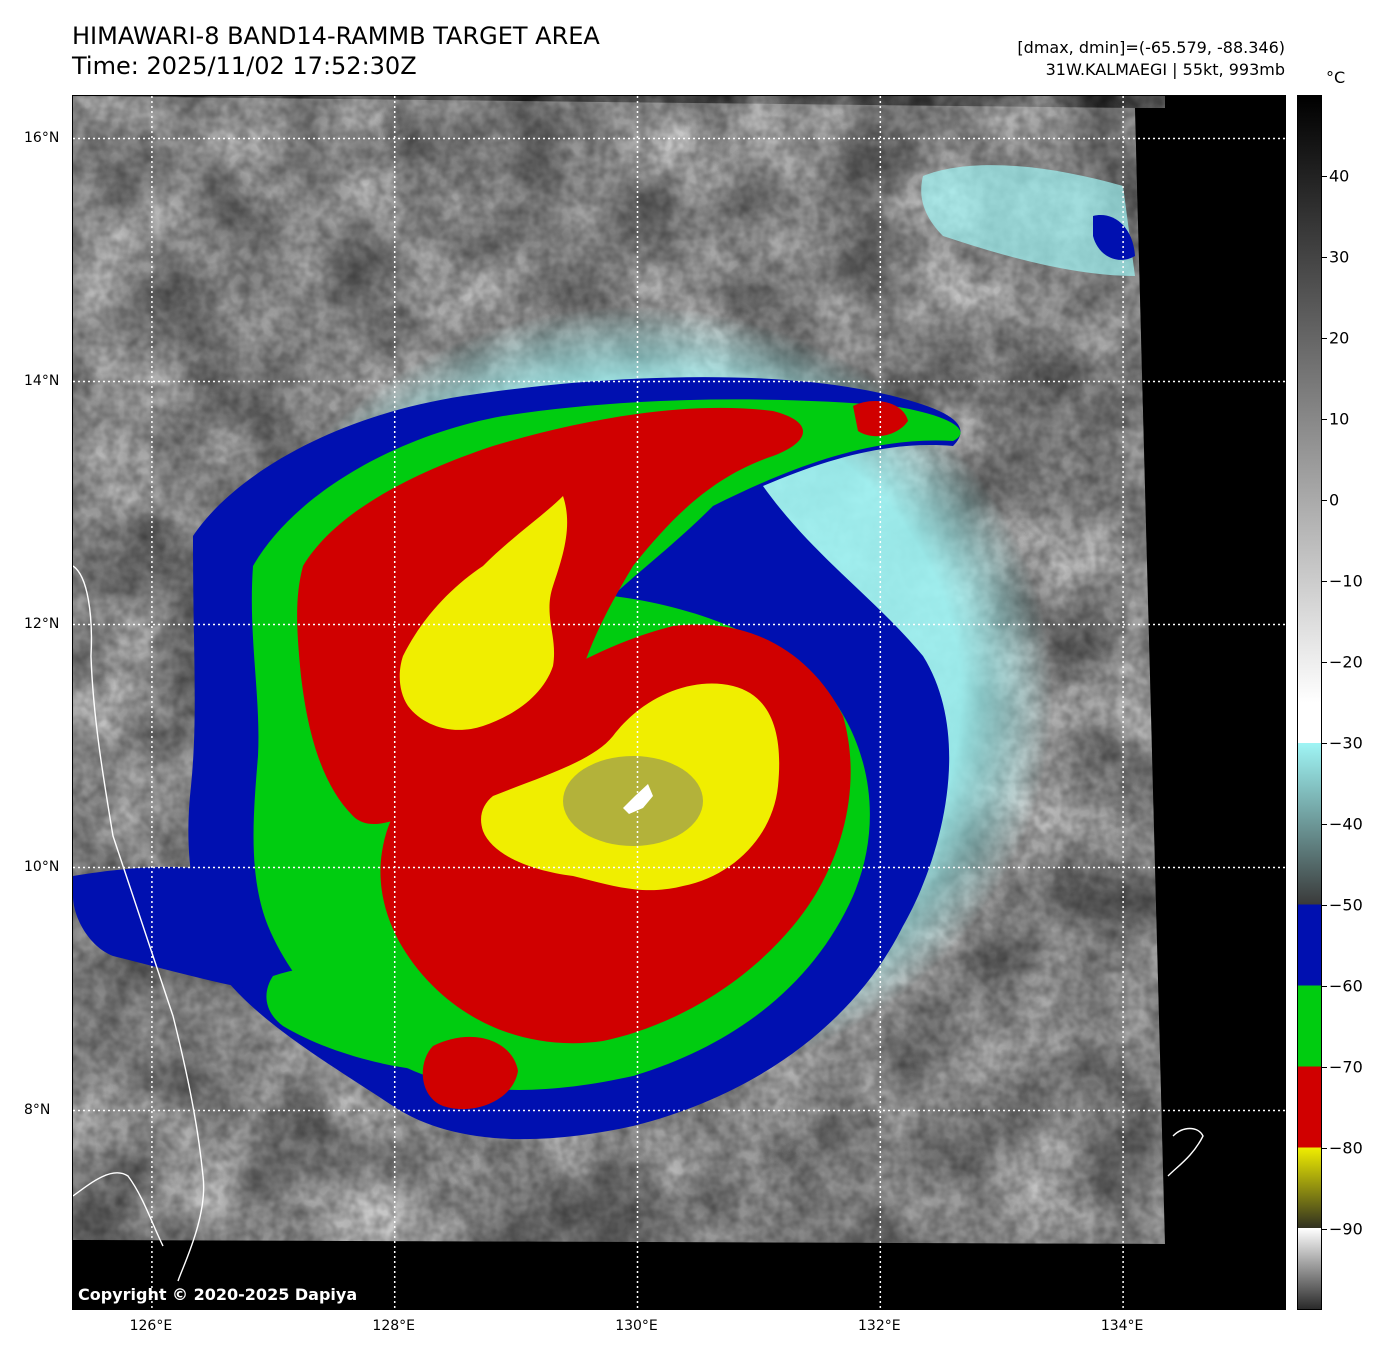 This screenshot has height=1359, width=1390. What do you see at coordinates (37, 1109) in the screenshot?
I see `latitude-tick-label: 8°N` at bounding box center [37, 1109].